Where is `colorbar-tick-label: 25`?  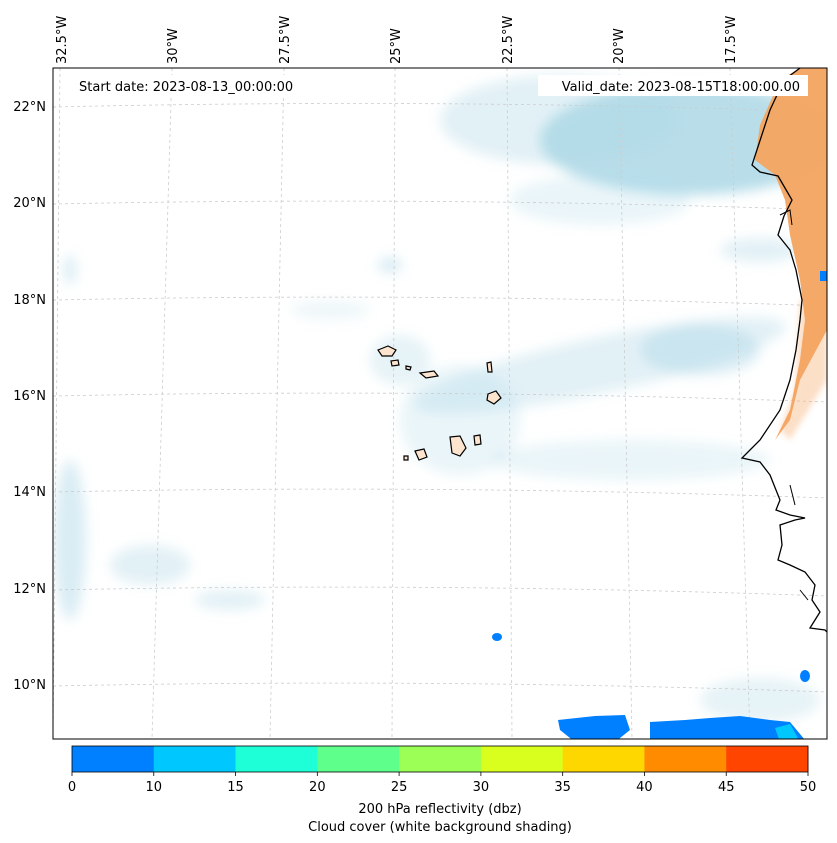 colorbar-tick-label: 25 is located at coordinates (399, 787).